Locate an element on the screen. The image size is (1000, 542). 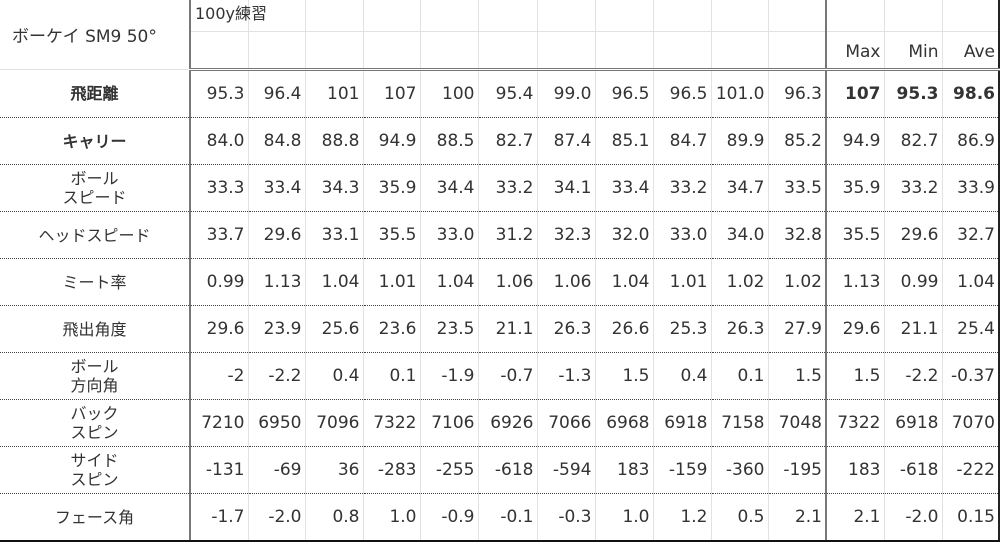
stat-min-cell: -2.2 is located at coordinates (912, 376).